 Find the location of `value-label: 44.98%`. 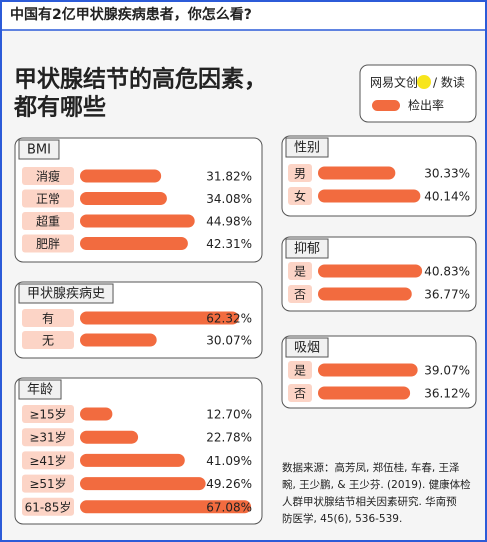

value-label: 44.98% is located at coordinates (229, 222).